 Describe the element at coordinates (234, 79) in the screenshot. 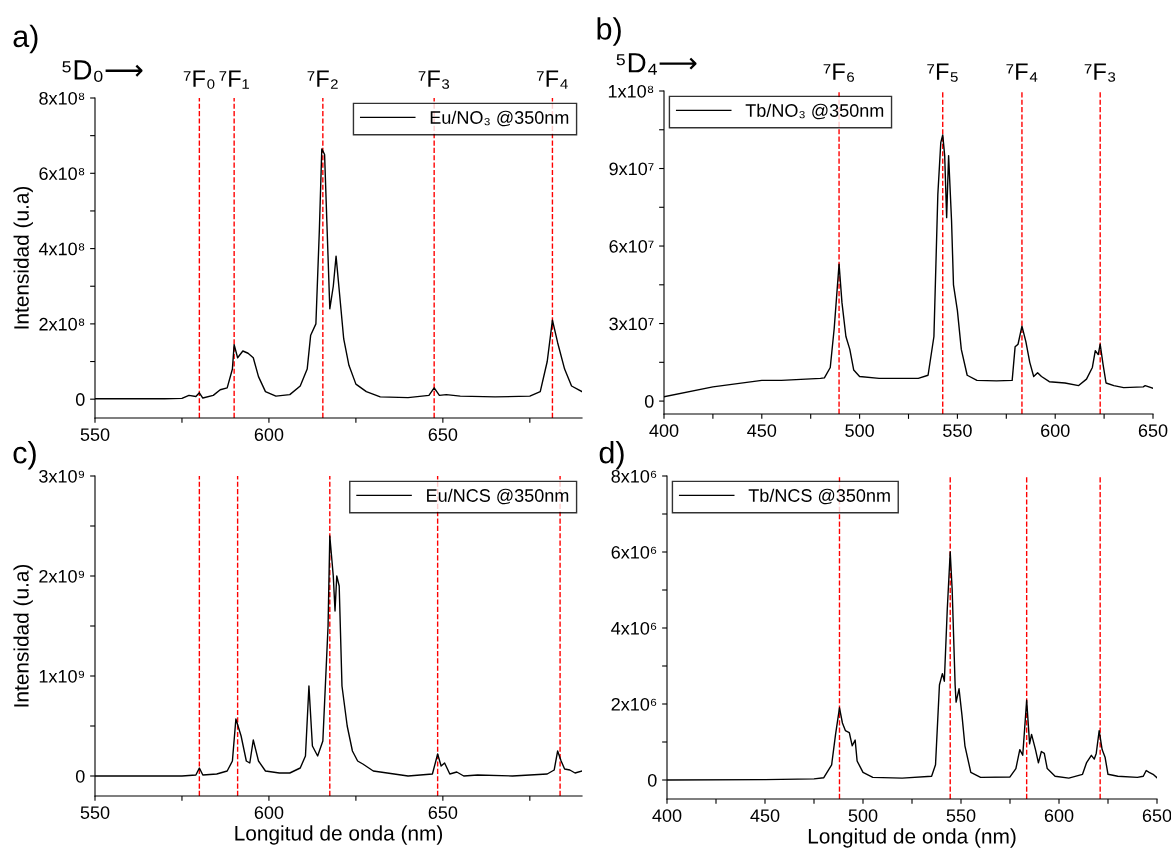

I see `ref-line-label: ⁷F₁` at that location.